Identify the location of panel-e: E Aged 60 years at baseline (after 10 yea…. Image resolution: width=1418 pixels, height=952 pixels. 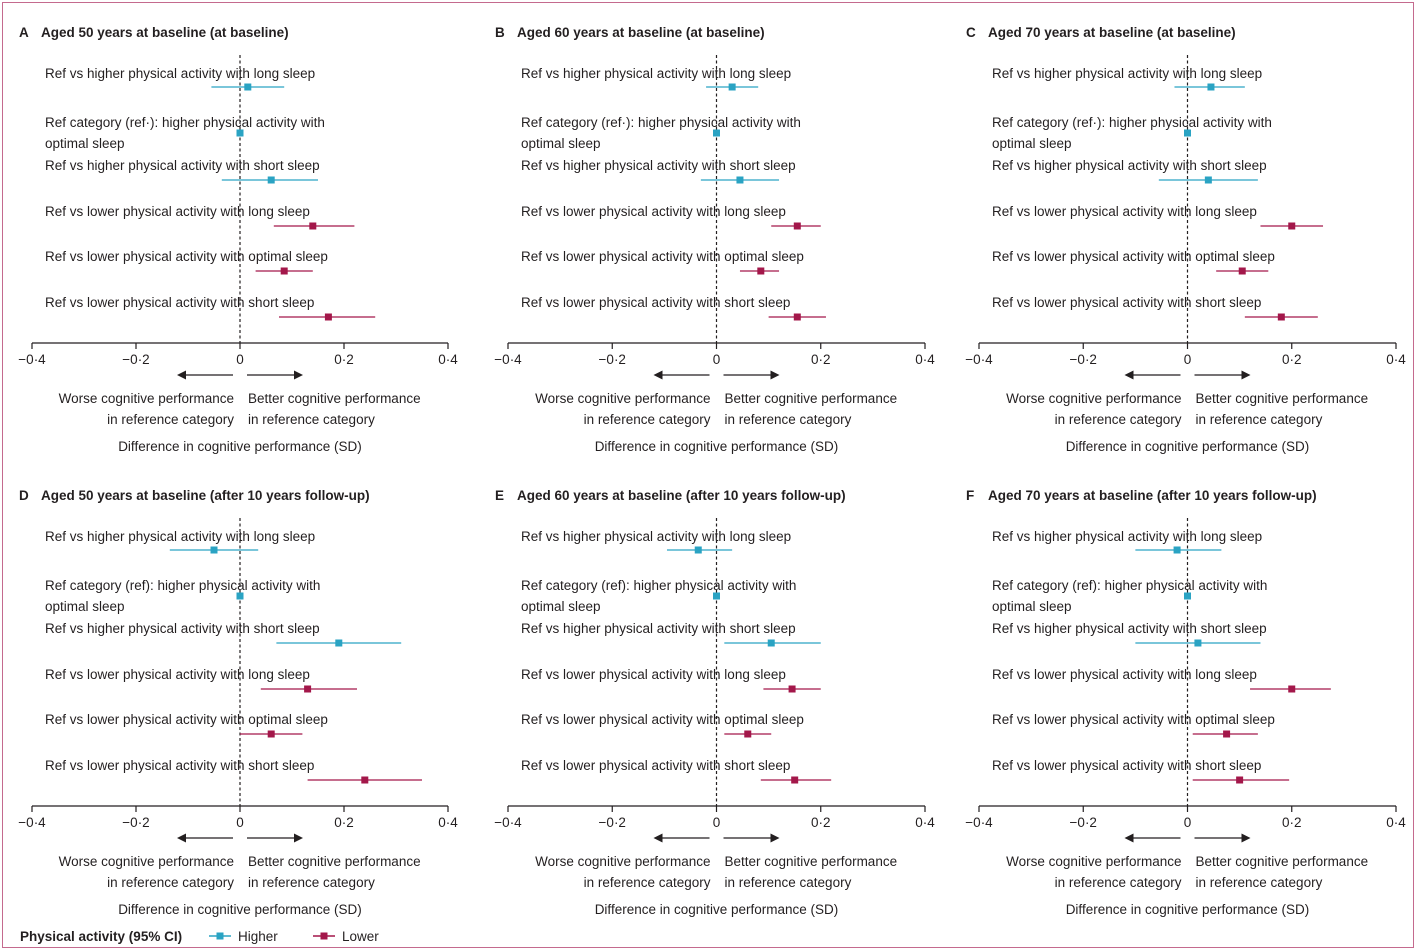
(714, 702).